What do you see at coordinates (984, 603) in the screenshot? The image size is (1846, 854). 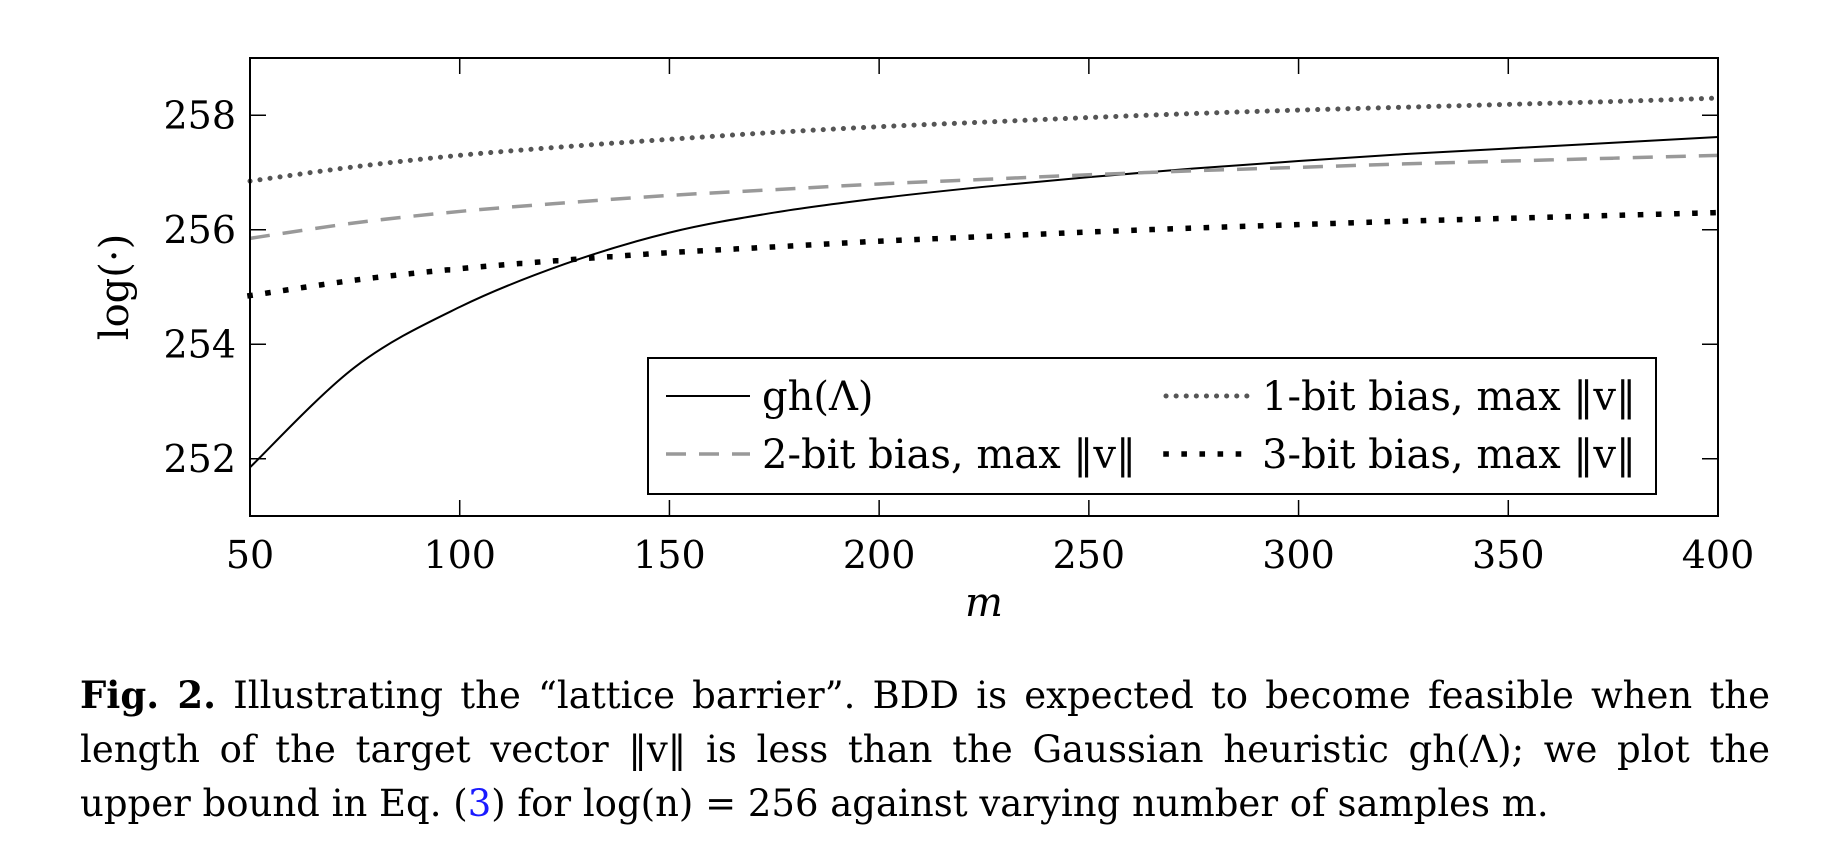 I see `x-axis-title: m` at bounding box center [984, 603].